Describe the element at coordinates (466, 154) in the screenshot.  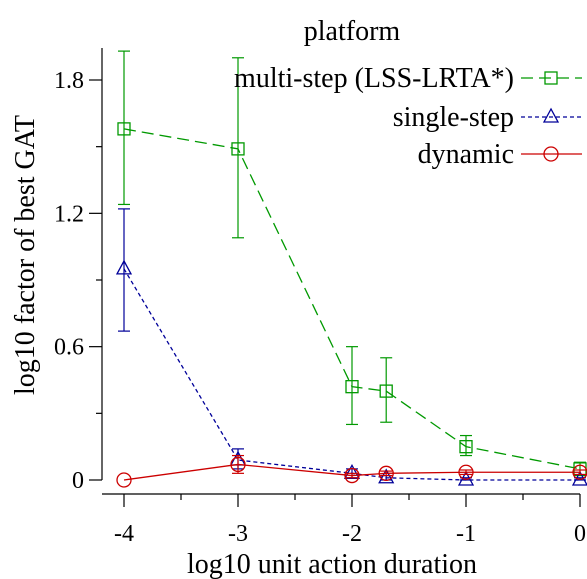
I see `legend-label: dynamic` at that location.